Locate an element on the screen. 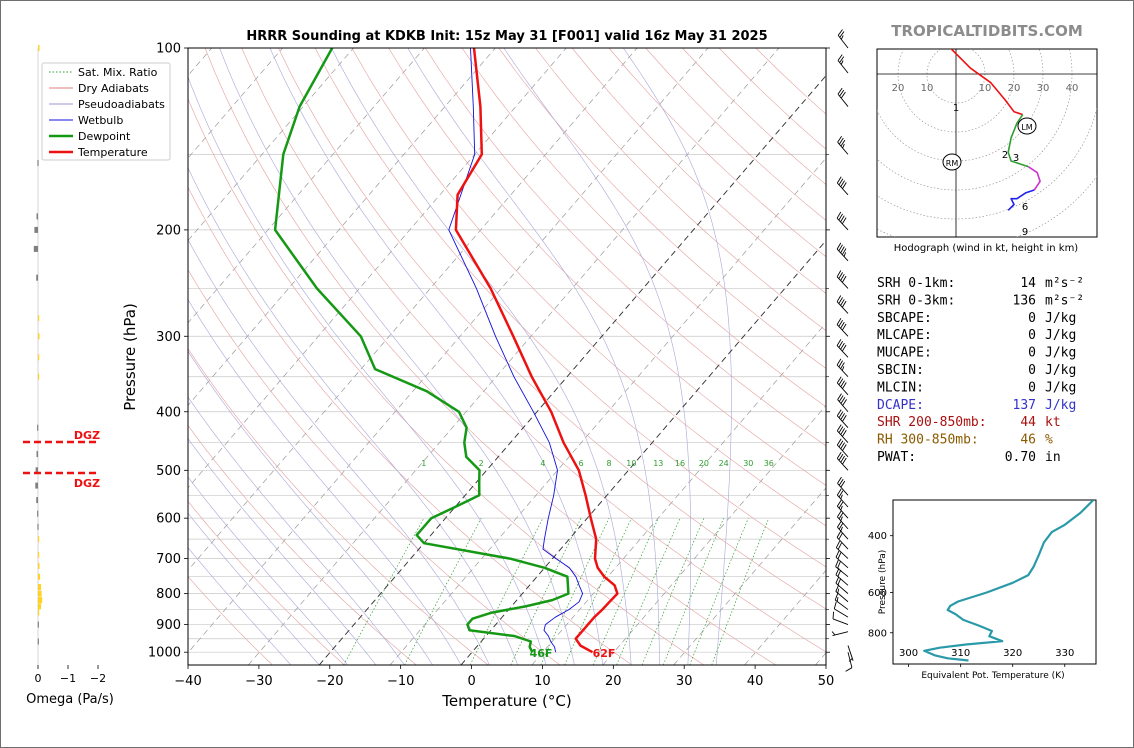 This screenshot has width=1134, height=748. omega-panel: DGZ DGZ 0 −1 −2 Omega (Pa/s) is located at coordinates (68, 376).